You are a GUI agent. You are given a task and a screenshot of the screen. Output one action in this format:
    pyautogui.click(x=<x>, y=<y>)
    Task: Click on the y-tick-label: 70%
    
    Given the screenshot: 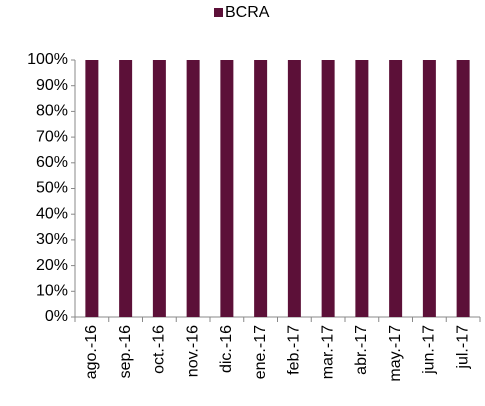 What is the action you would take?
    pyautogui.click(x=52, y=136)
    